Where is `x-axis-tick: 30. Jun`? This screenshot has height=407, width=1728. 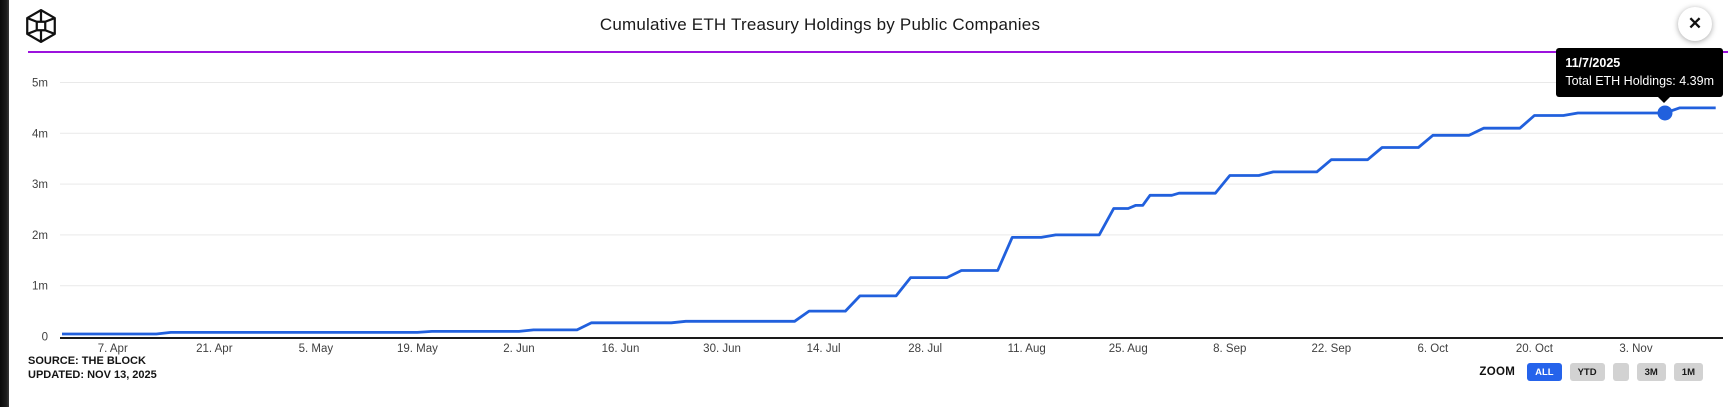
x-axis-tick: 30. Jun is located at coordinates (722, 349).